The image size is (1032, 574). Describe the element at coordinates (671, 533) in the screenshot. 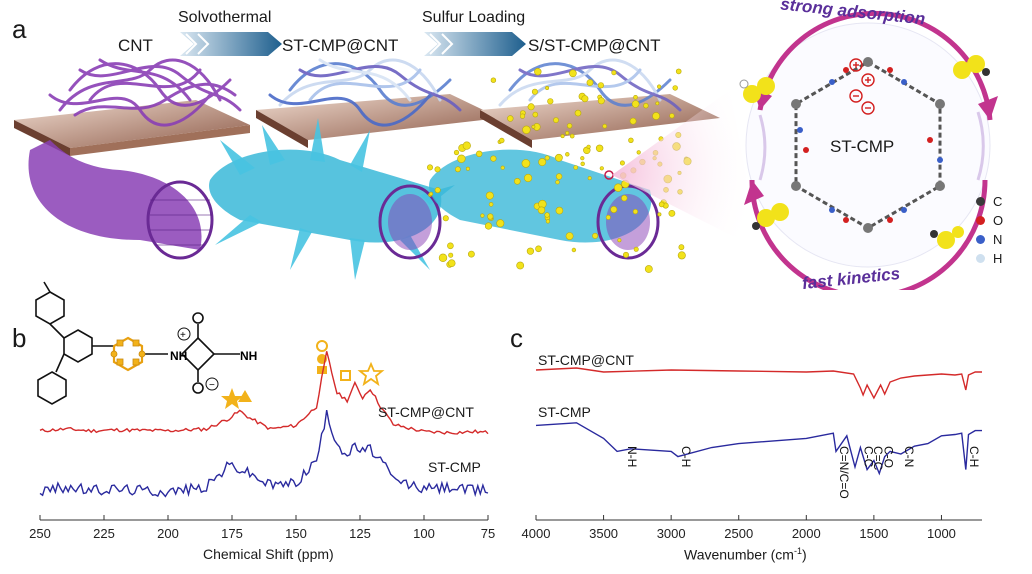

I see `ftir-tick-label: 3000` at that location.